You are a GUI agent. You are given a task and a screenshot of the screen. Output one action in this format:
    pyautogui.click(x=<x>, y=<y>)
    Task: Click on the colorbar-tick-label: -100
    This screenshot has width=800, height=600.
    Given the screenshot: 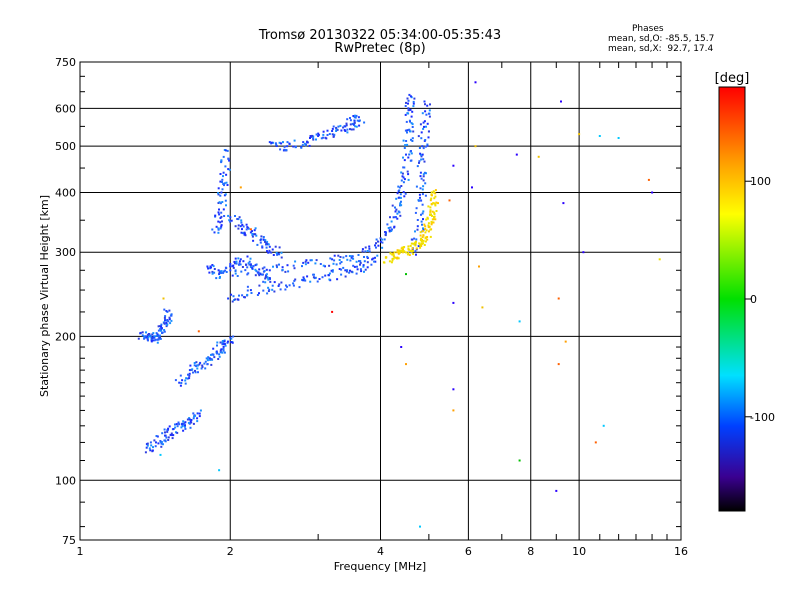 What is the action you would take?
    pyautogui.click(x=762, y=417)
    